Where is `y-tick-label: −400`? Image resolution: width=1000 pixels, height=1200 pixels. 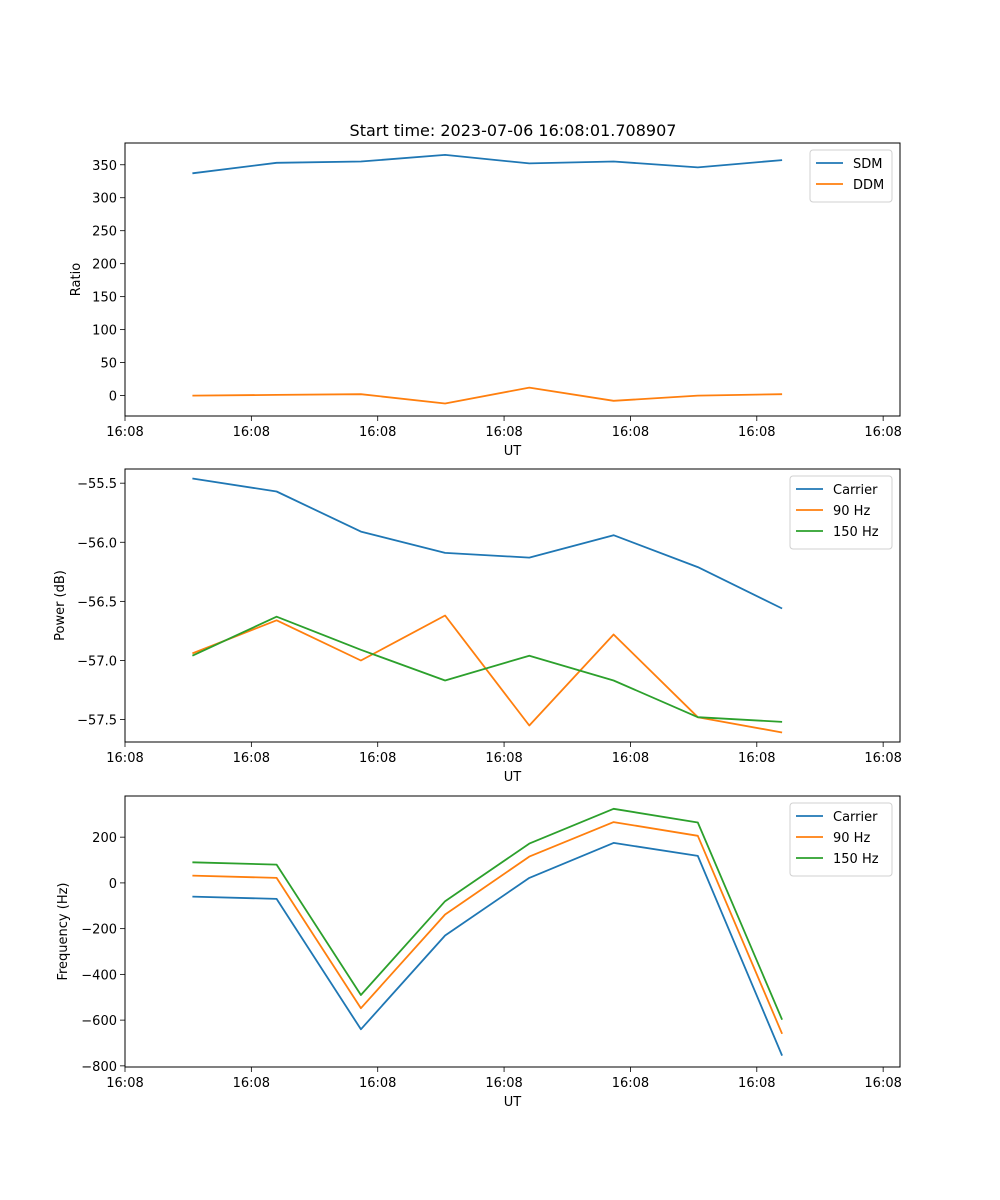
y-tick-label: −400 is located at coordinates (99, 975).